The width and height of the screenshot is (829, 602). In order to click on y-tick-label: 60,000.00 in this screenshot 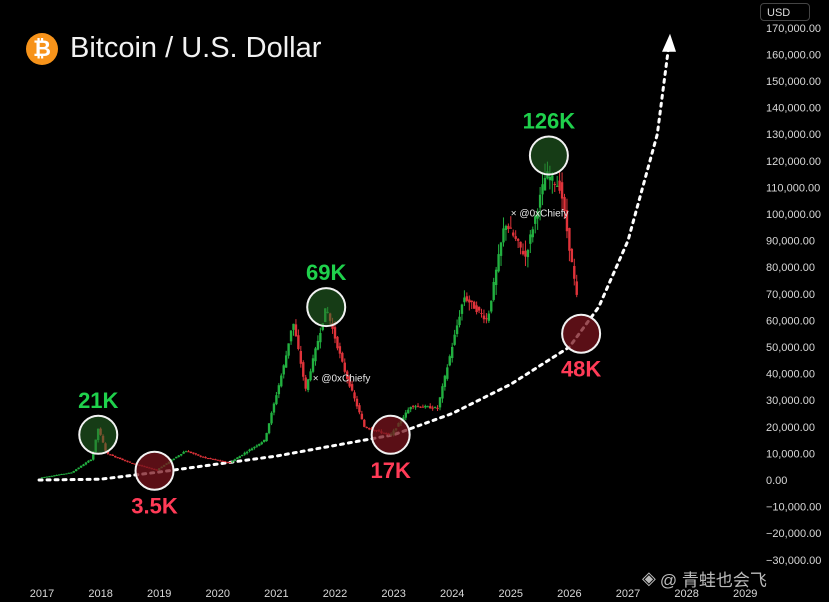, I will do `click(790, 321)`.